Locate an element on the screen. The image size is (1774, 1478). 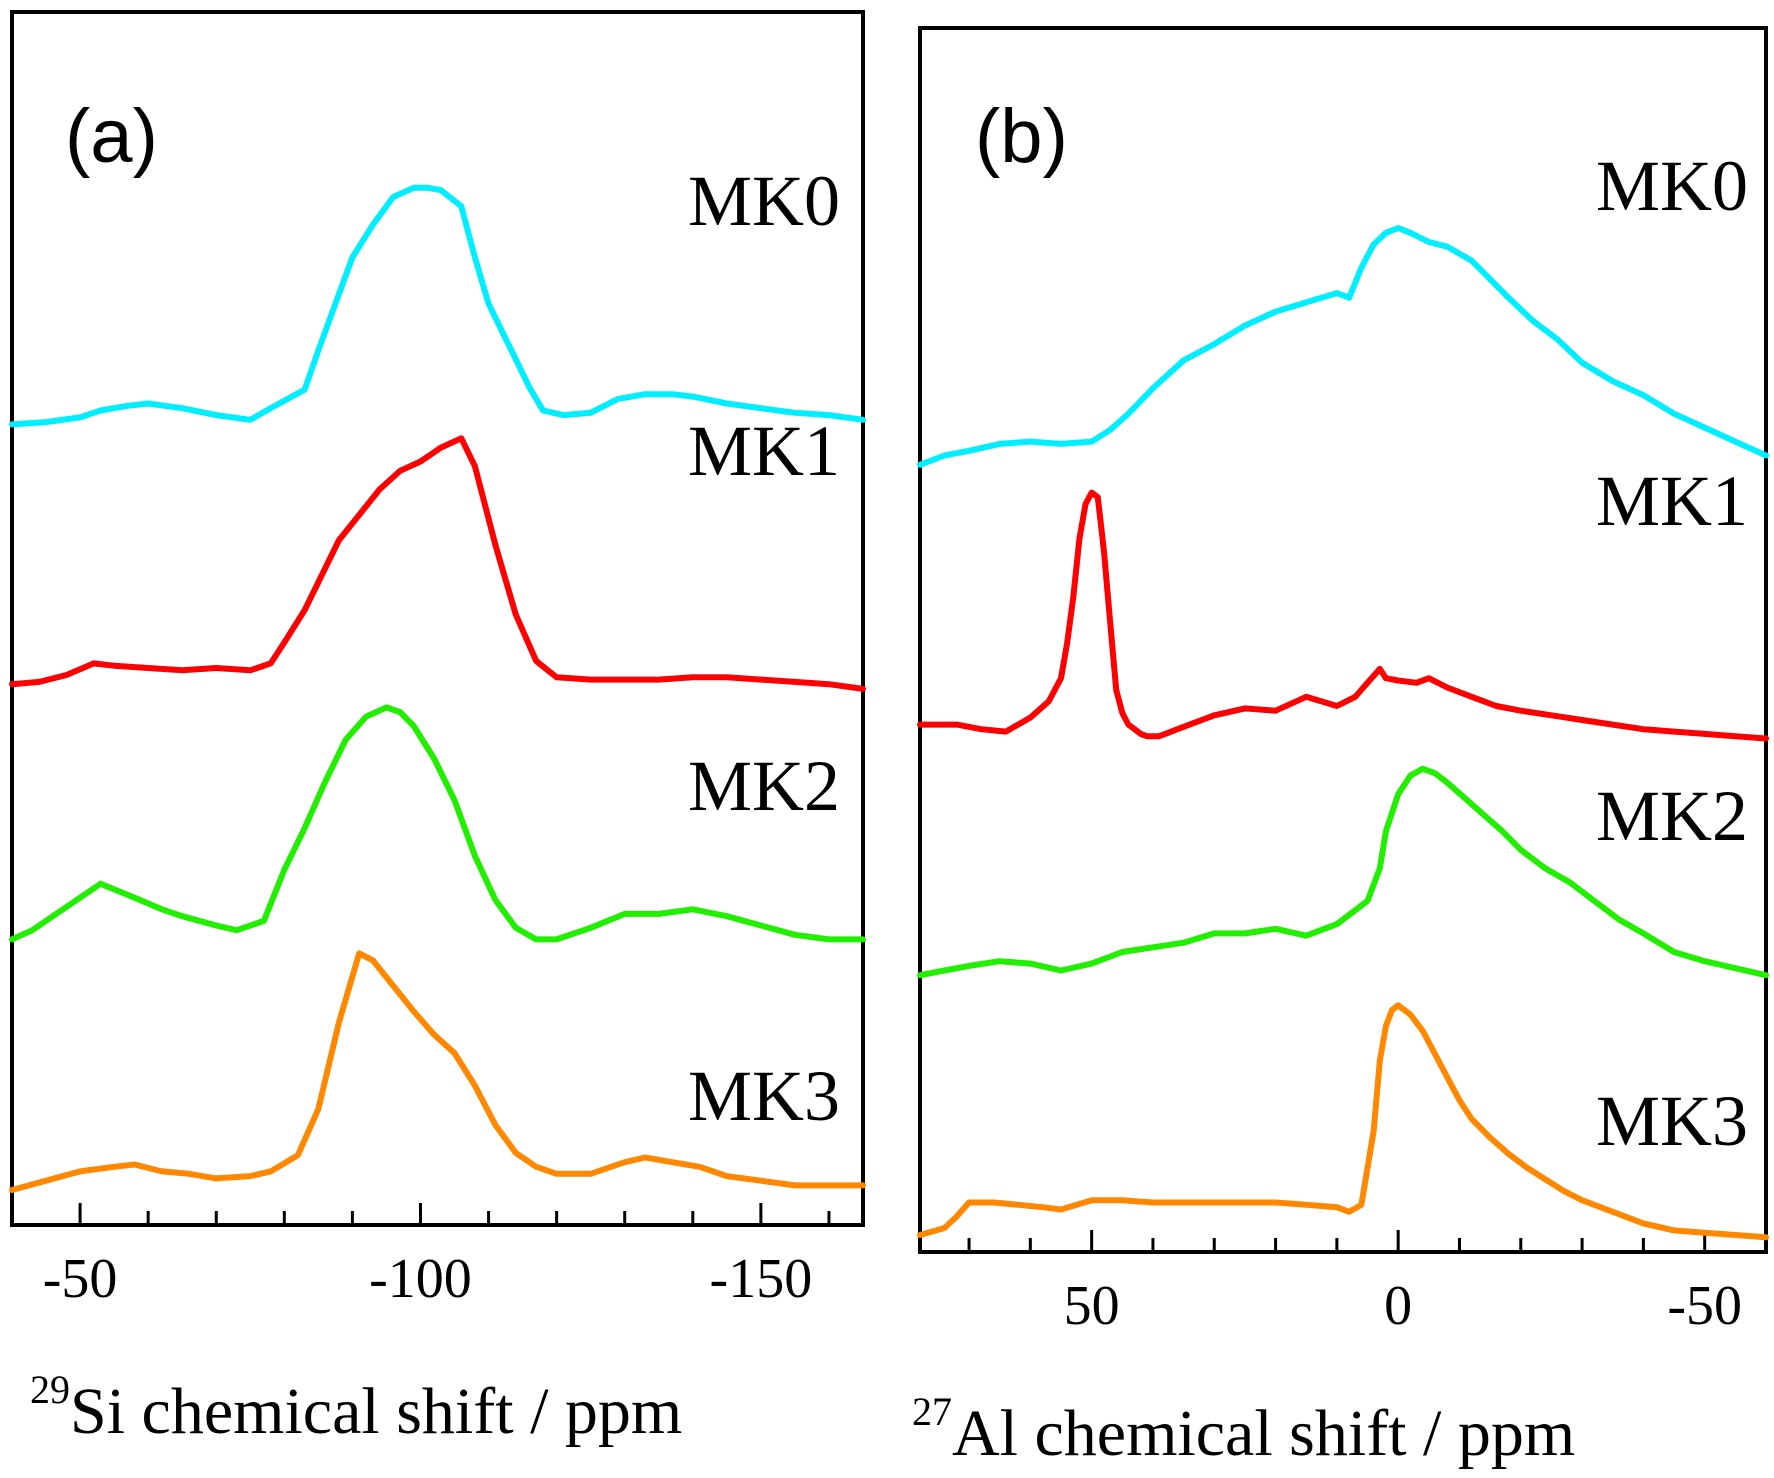
x-axis-label-sup-b: 27 is located at coordinates (932, 1411).